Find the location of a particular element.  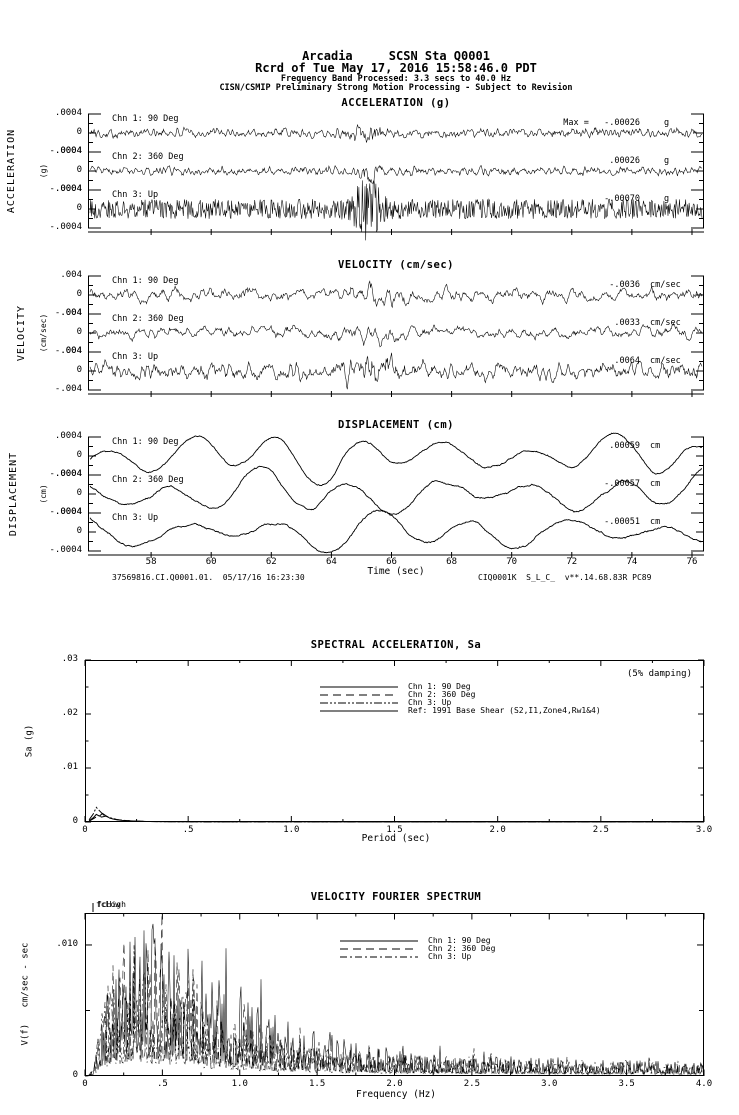

time-tick-label: 60 is located at coordinates (211, 562).